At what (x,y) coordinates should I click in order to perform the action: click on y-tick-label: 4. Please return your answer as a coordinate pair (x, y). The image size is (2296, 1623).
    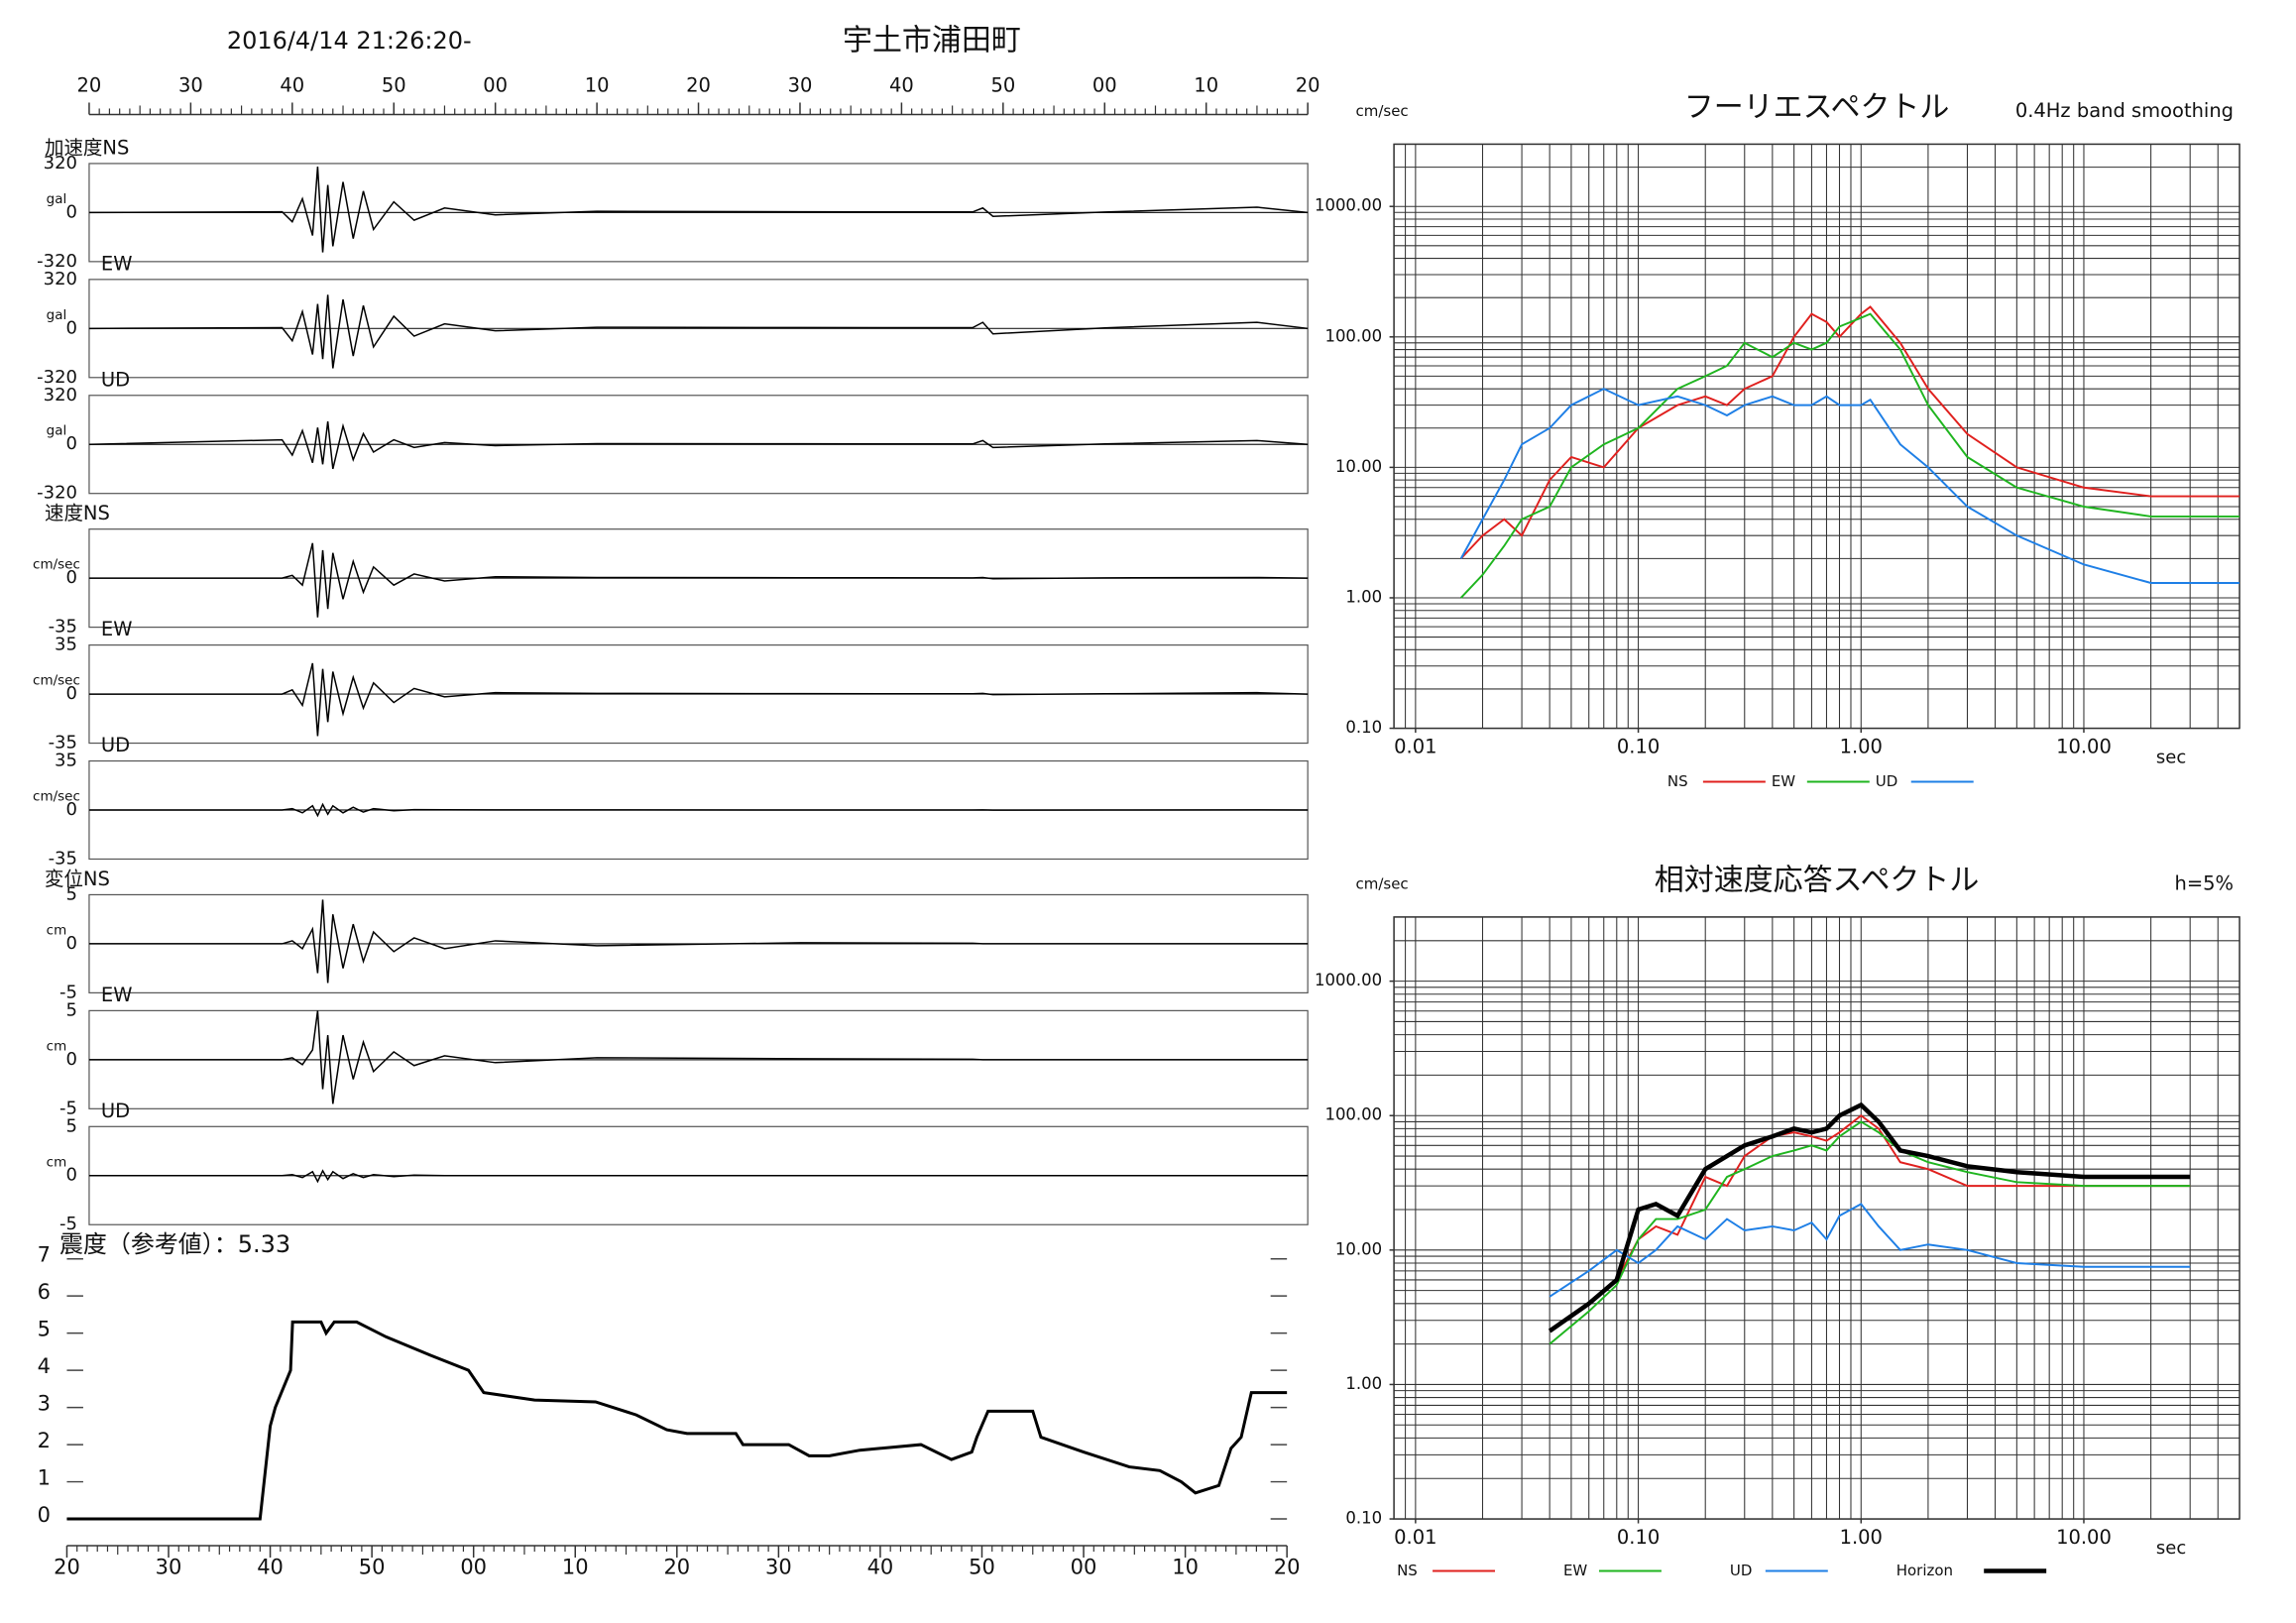
    Looking at the image, I should click on (45, 1366).